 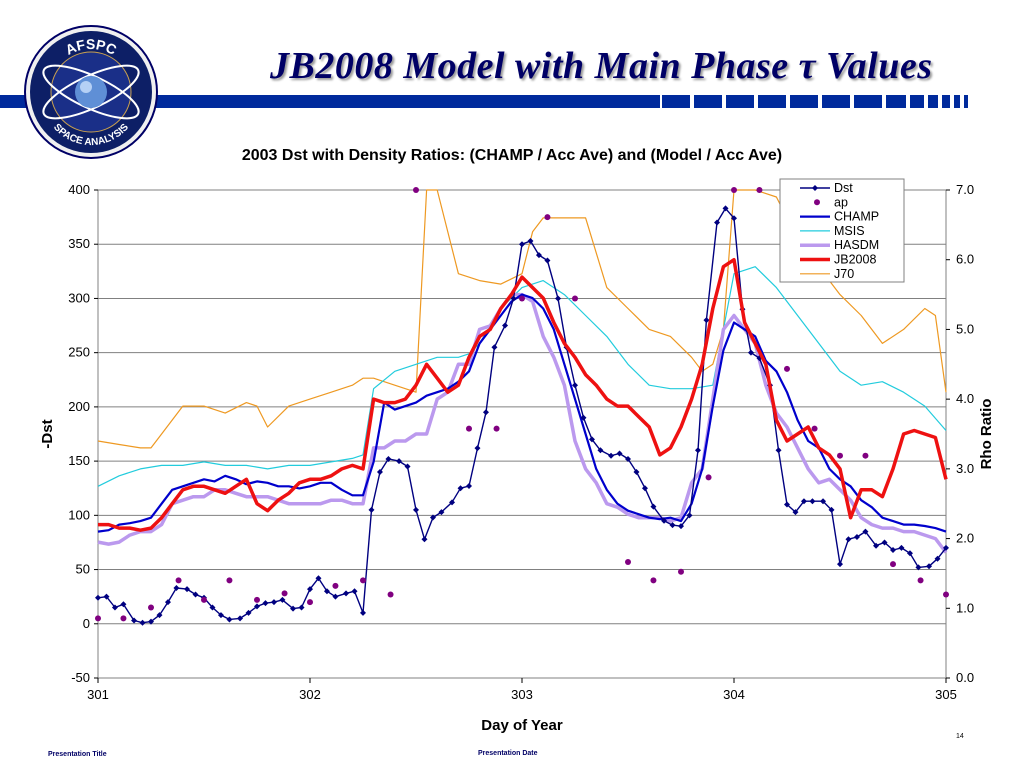 I want to click on page-number: 14, so click(x=960, y=736).